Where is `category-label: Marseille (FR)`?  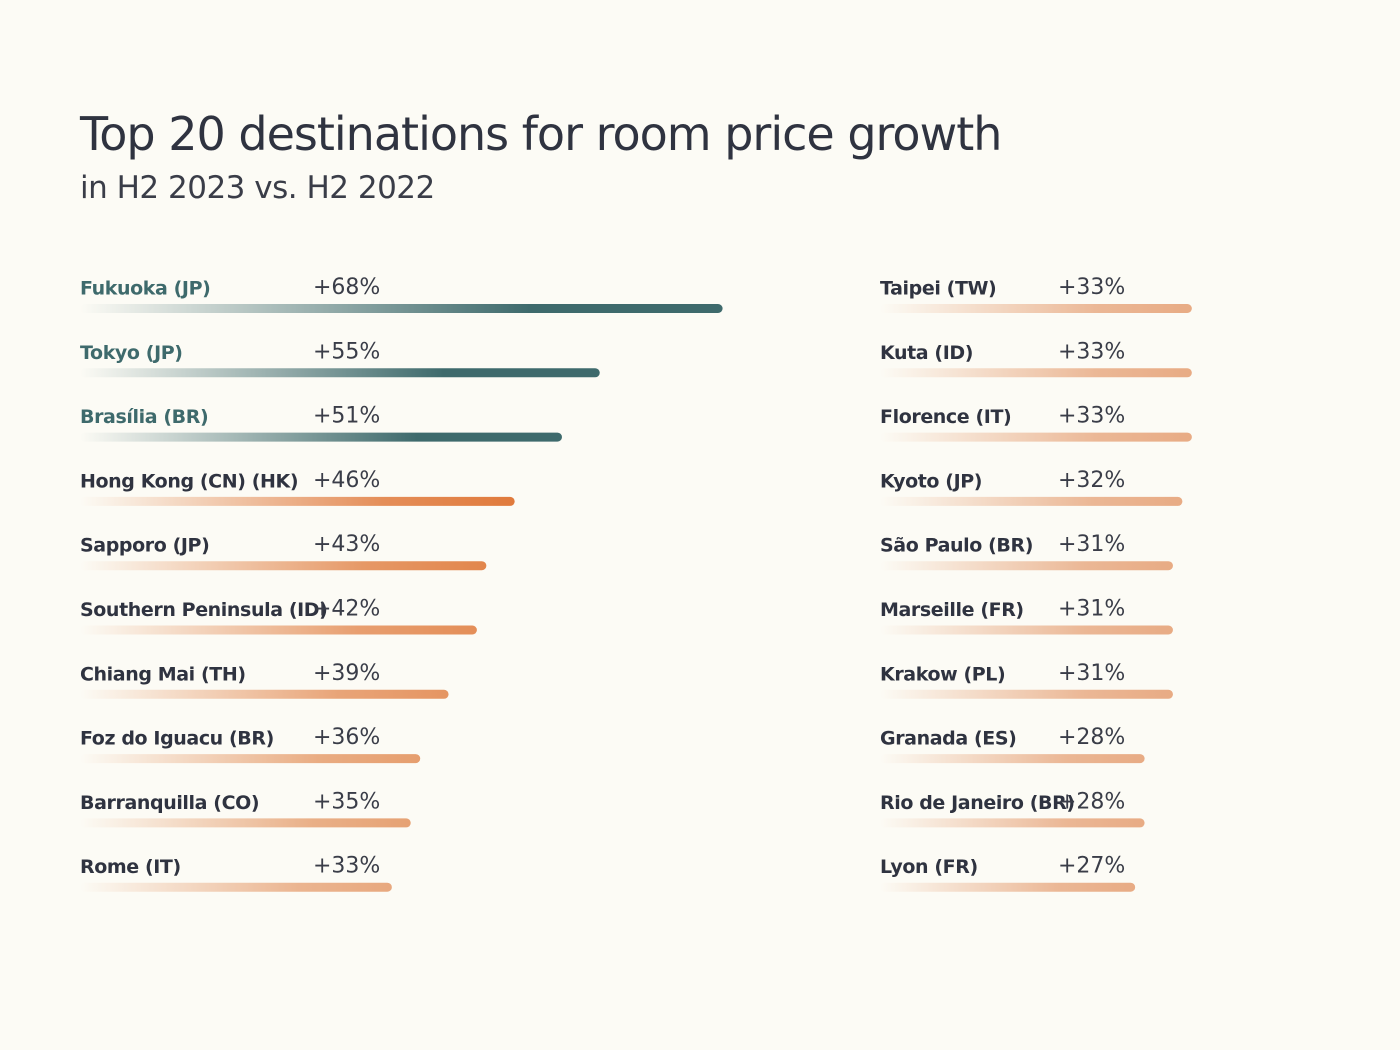 category-label: Marseille (FR) is located at coordinates (952, 610).